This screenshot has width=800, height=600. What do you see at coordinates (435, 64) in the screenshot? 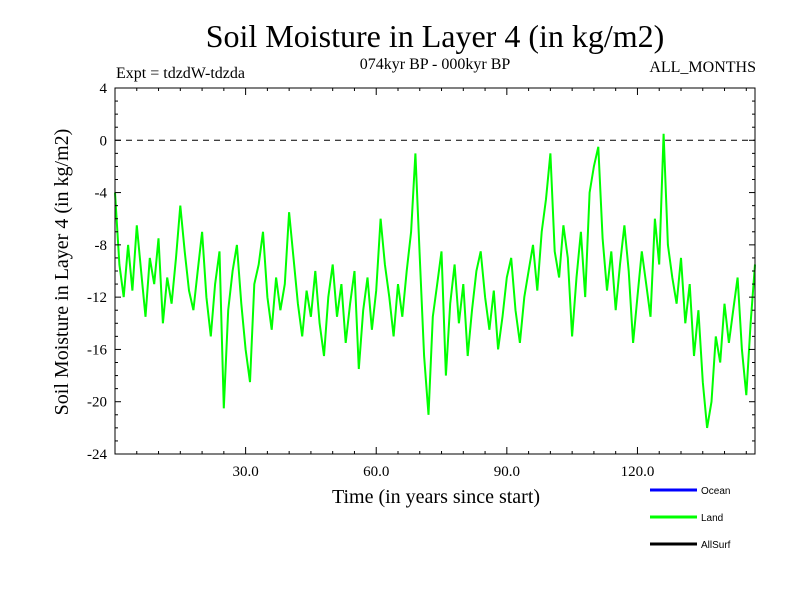
I see `period-label: 074kyr BP - 000kyr BP` at bounding box center [435, 64].